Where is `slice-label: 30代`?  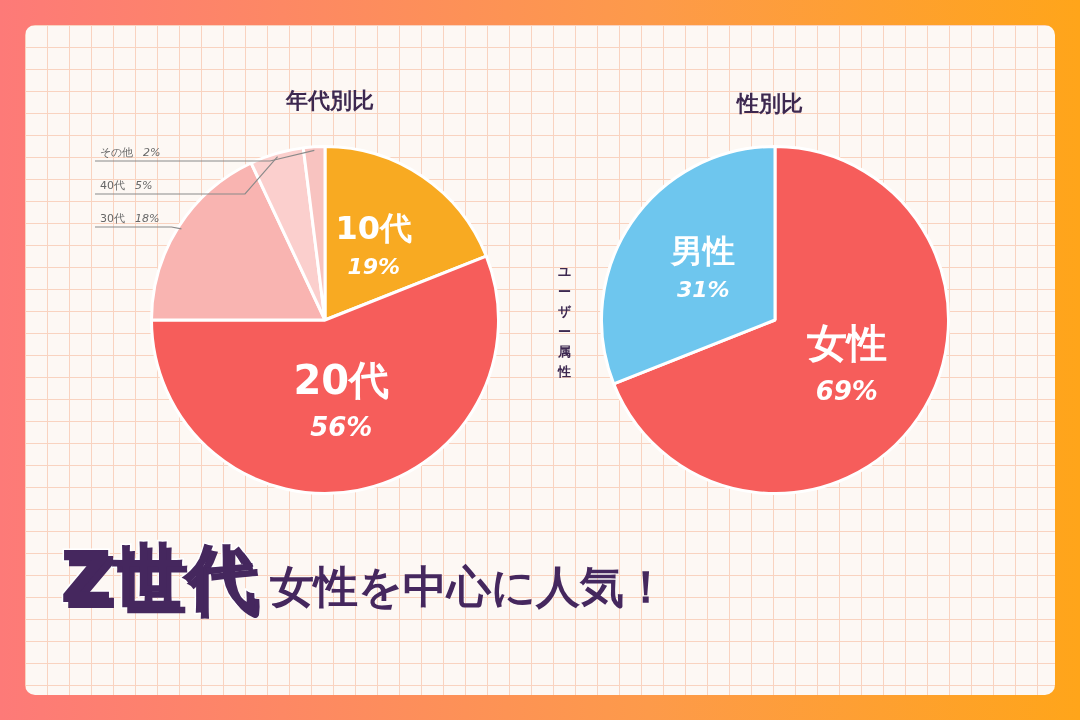 slice-label: 30代 is located at coordinates (112, 218).